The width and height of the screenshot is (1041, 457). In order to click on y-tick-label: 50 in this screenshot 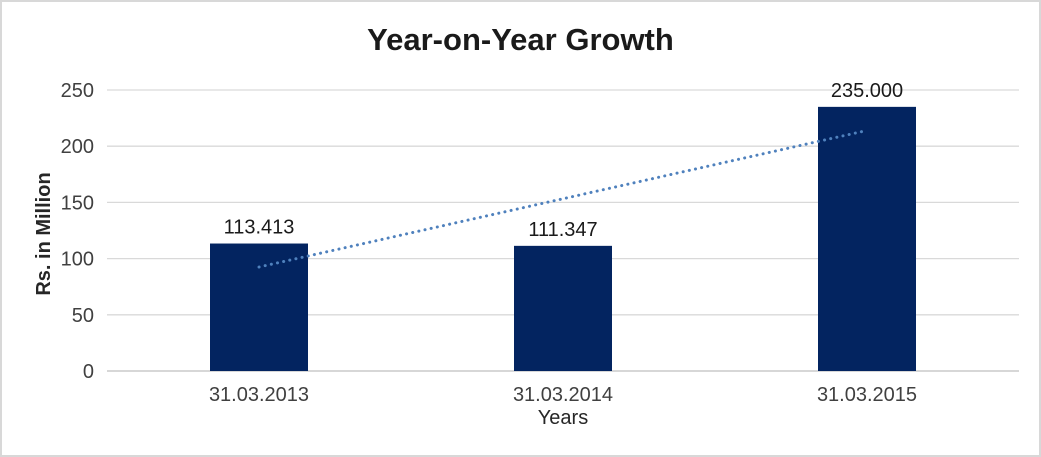, I will do `click(83, 316)`.